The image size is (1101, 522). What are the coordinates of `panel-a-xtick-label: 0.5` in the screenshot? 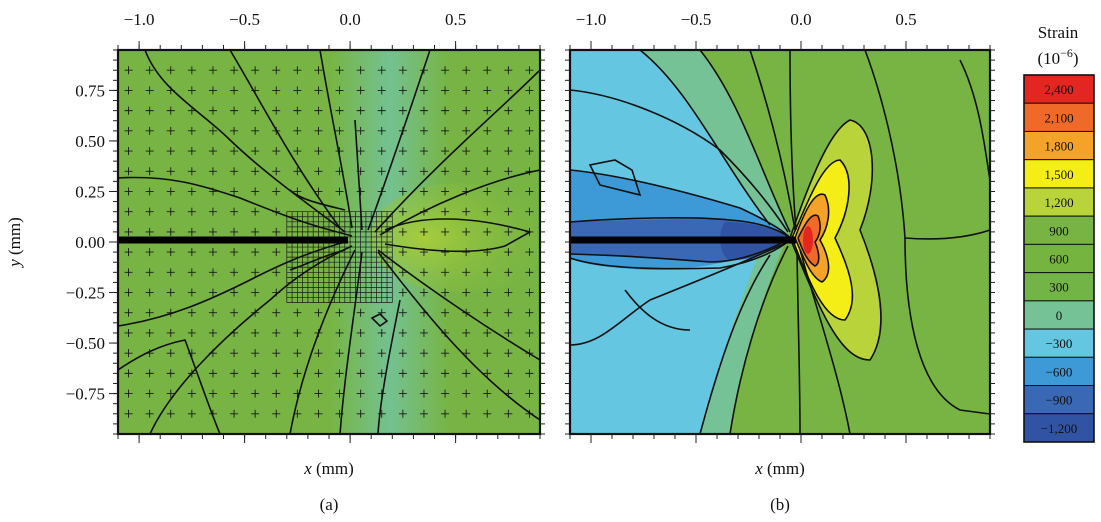 It's located at (455, 19).